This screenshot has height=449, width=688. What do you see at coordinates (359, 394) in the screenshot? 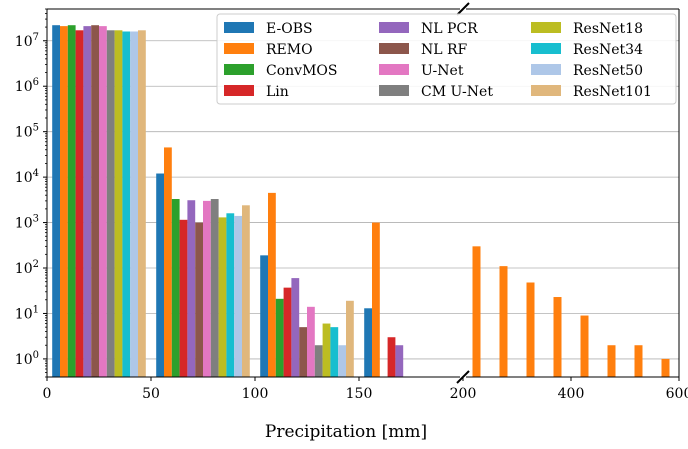
I see `x-tick-label: 150` at bounding box center [359, 394].